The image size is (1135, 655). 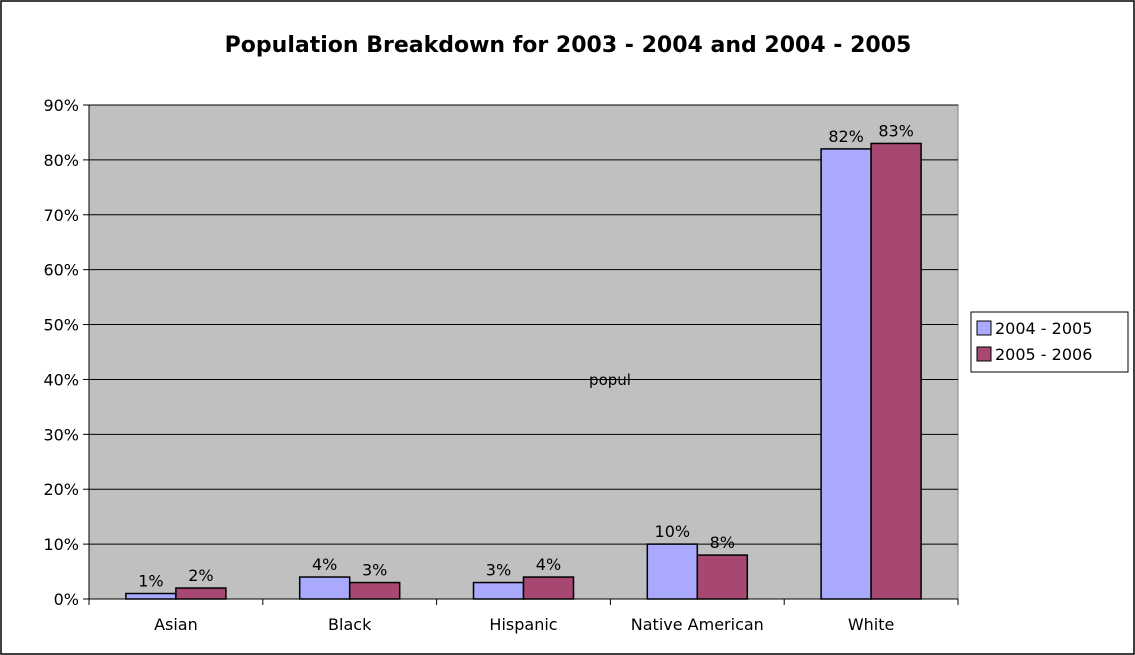 What do you see at coordinates (61, 434) in the screenshot?
I see `y-tick-label: 30%` at bounding box center [61, 434].